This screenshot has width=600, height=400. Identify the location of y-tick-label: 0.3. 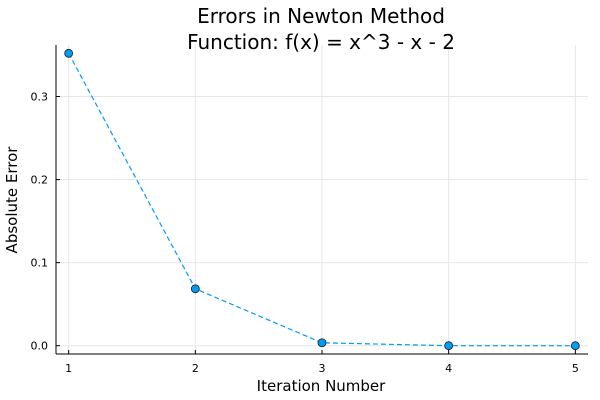
(40, 97).